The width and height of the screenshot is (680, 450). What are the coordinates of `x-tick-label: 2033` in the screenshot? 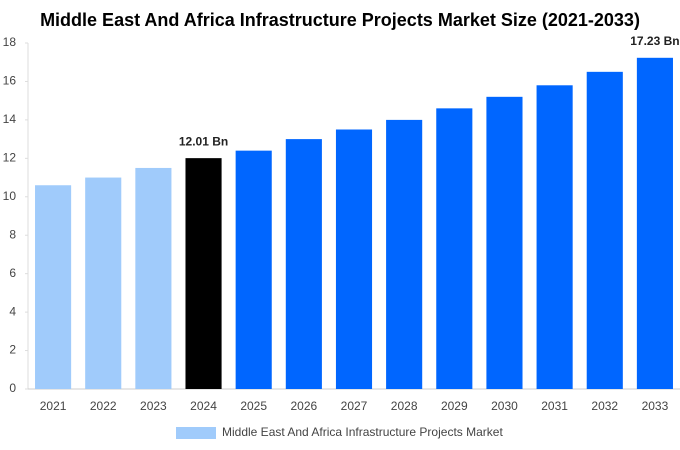 It's located at (655, 406).